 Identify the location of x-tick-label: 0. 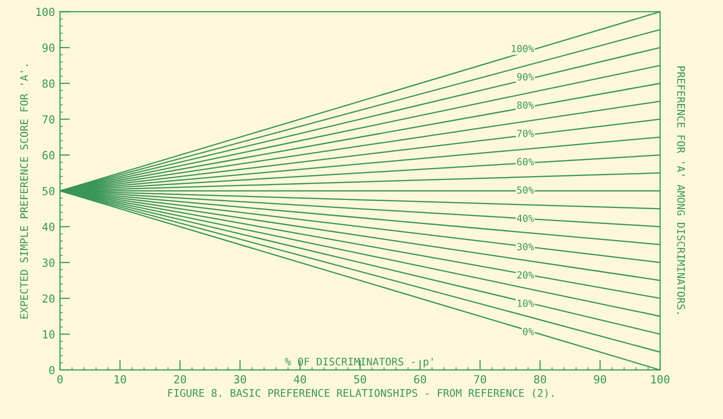
(60, 379).